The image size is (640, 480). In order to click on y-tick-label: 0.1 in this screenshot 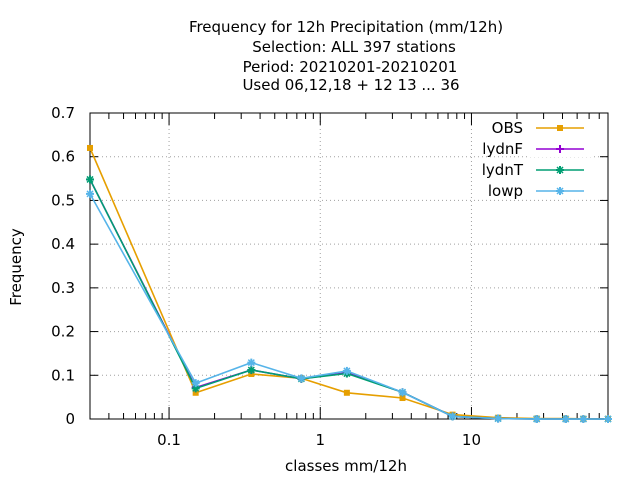, I will do `click(63, 375)`.